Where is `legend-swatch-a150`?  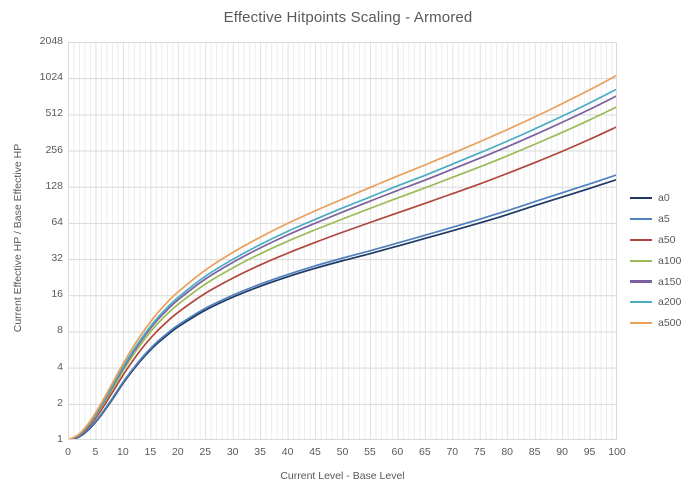
legend-swatch-a150 is located at coordinates (641, 281).